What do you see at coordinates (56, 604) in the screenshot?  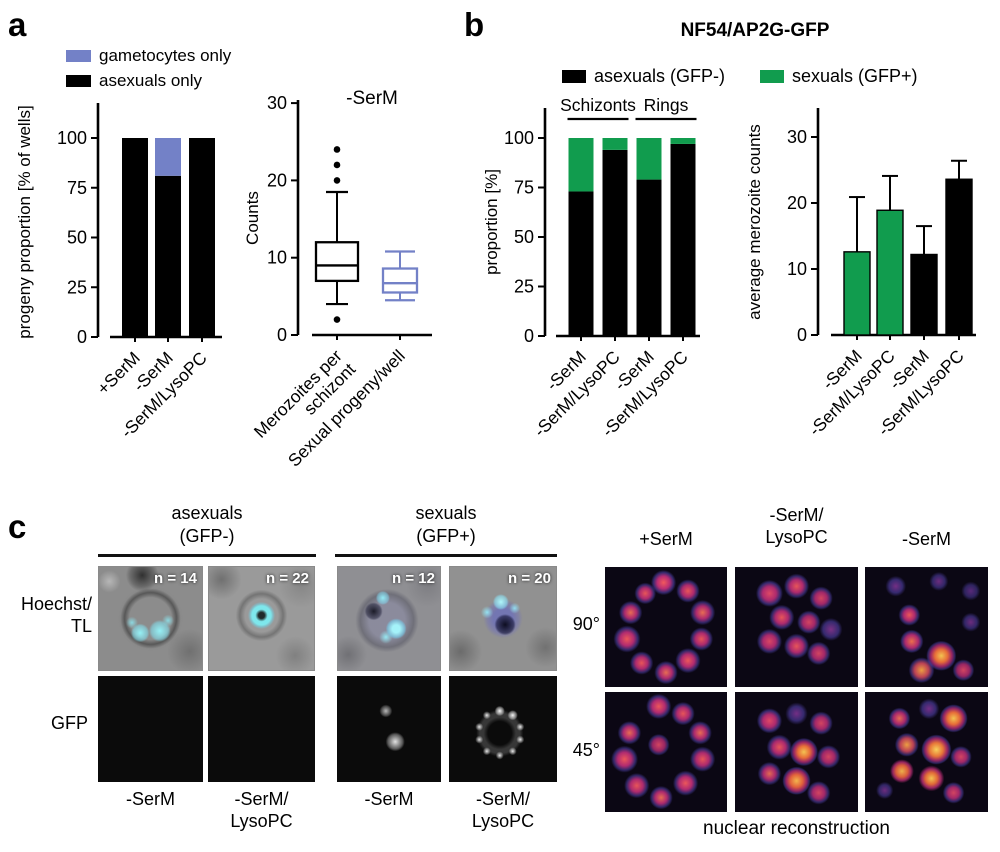 I see `row-label-line: Hoechst/` at bounding box center [56, 604].